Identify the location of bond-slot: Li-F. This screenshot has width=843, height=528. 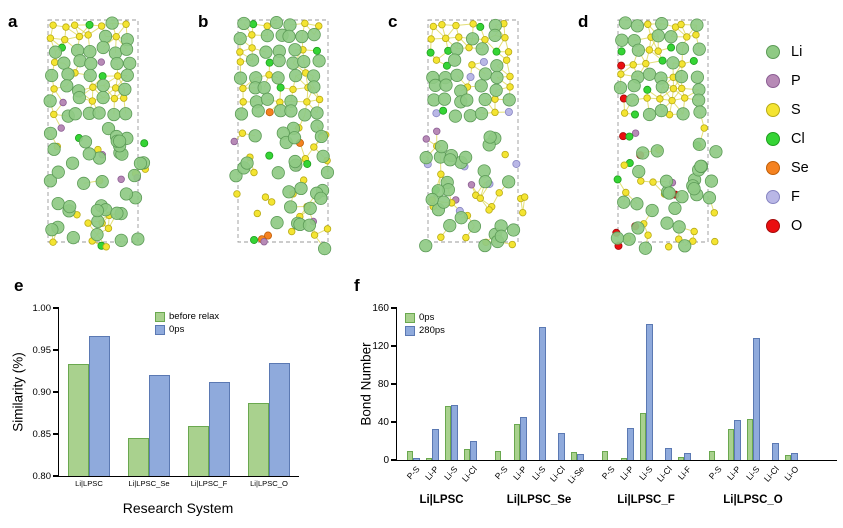
(684, 395).